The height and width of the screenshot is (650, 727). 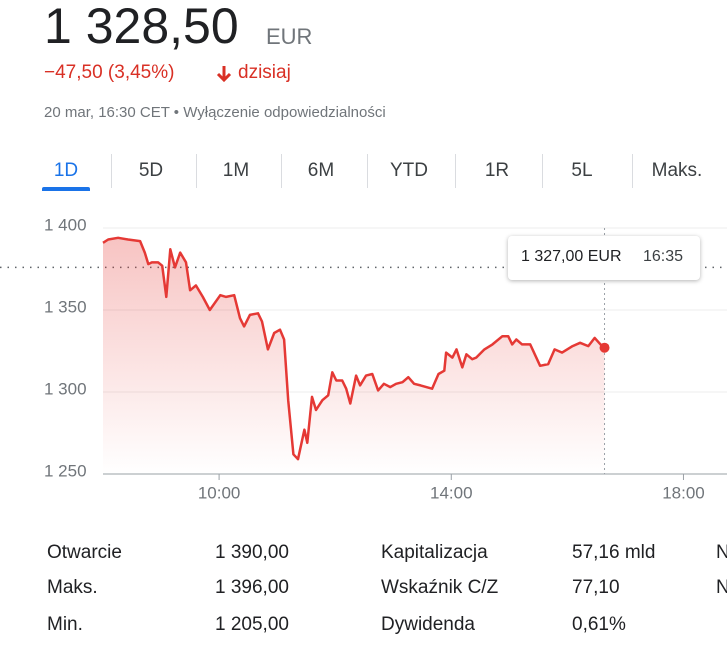 What do you see at coordinates (571, 256) in the screenshot?
I see `tooltip-price: 1 327,00 EUR` at bounding box center [571, 256].